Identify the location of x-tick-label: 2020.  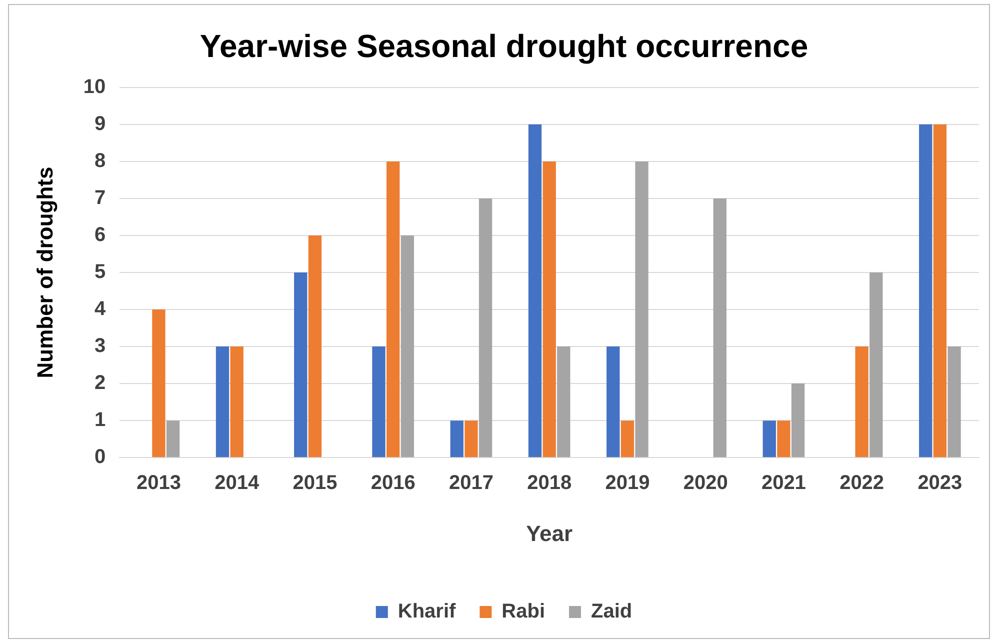
(705, 483).